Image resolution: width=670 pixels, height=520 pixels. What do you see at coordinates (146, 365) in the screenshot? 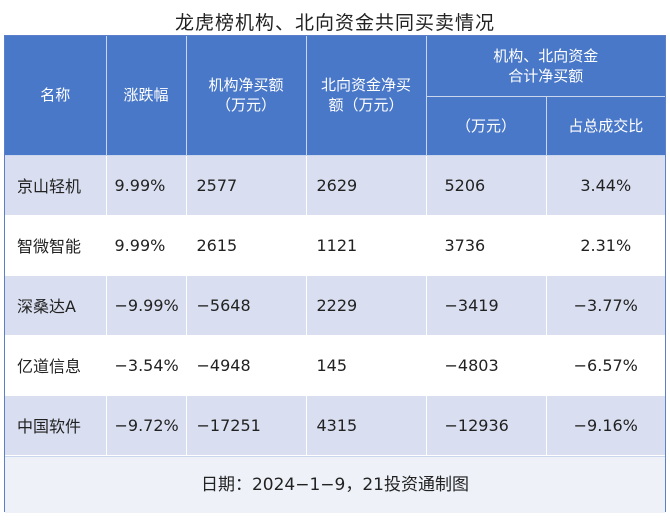
I see `cell-change: −3.54%` at bounding box center [146, 365].